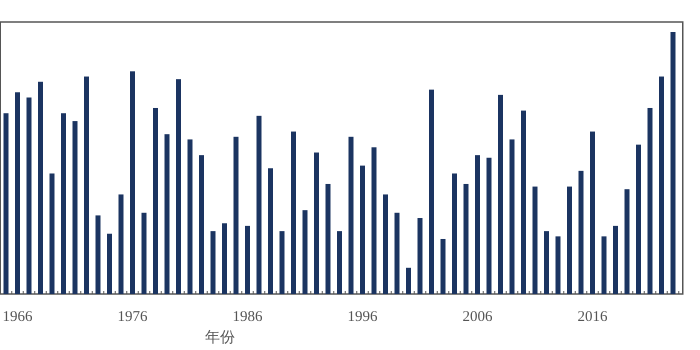 This screenshot has height=350, width=700. Describe the element at coordinates (477, 317) in the screenshot. I see `x-tick-label: 2006` at that location.